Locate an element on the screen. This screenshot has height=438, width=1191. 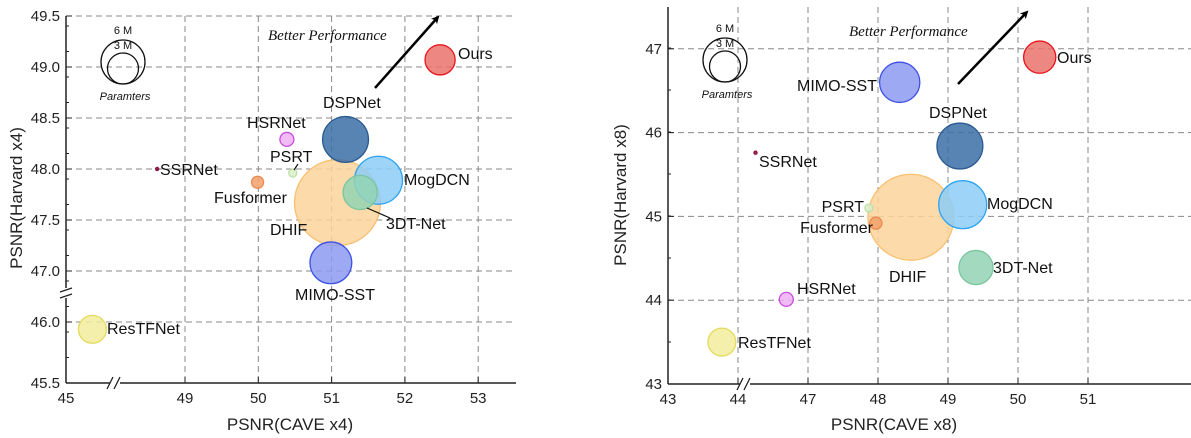
y-axis-break-gap is located at coordinates (66, 293).